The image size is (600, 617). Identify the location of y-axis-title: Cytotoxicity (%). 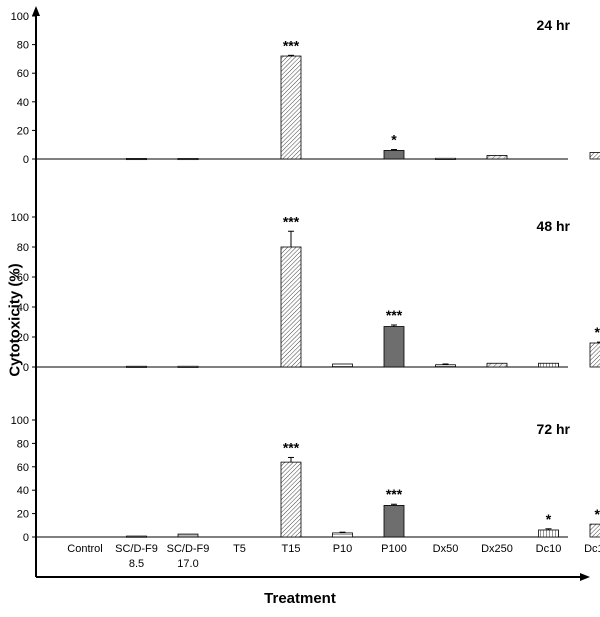
(15, 320).